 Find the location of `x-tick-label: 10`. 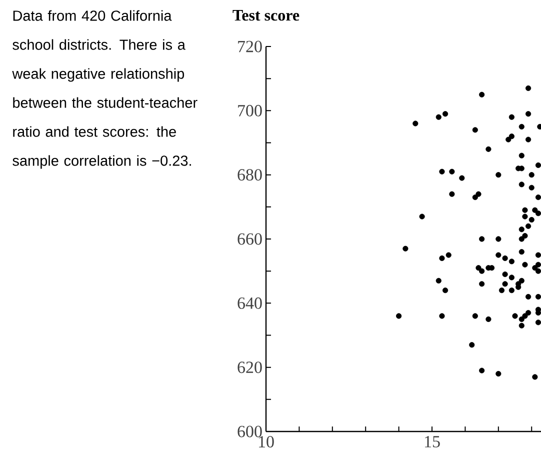

x-tick-label: 10 is located at coordinates (266, 442).